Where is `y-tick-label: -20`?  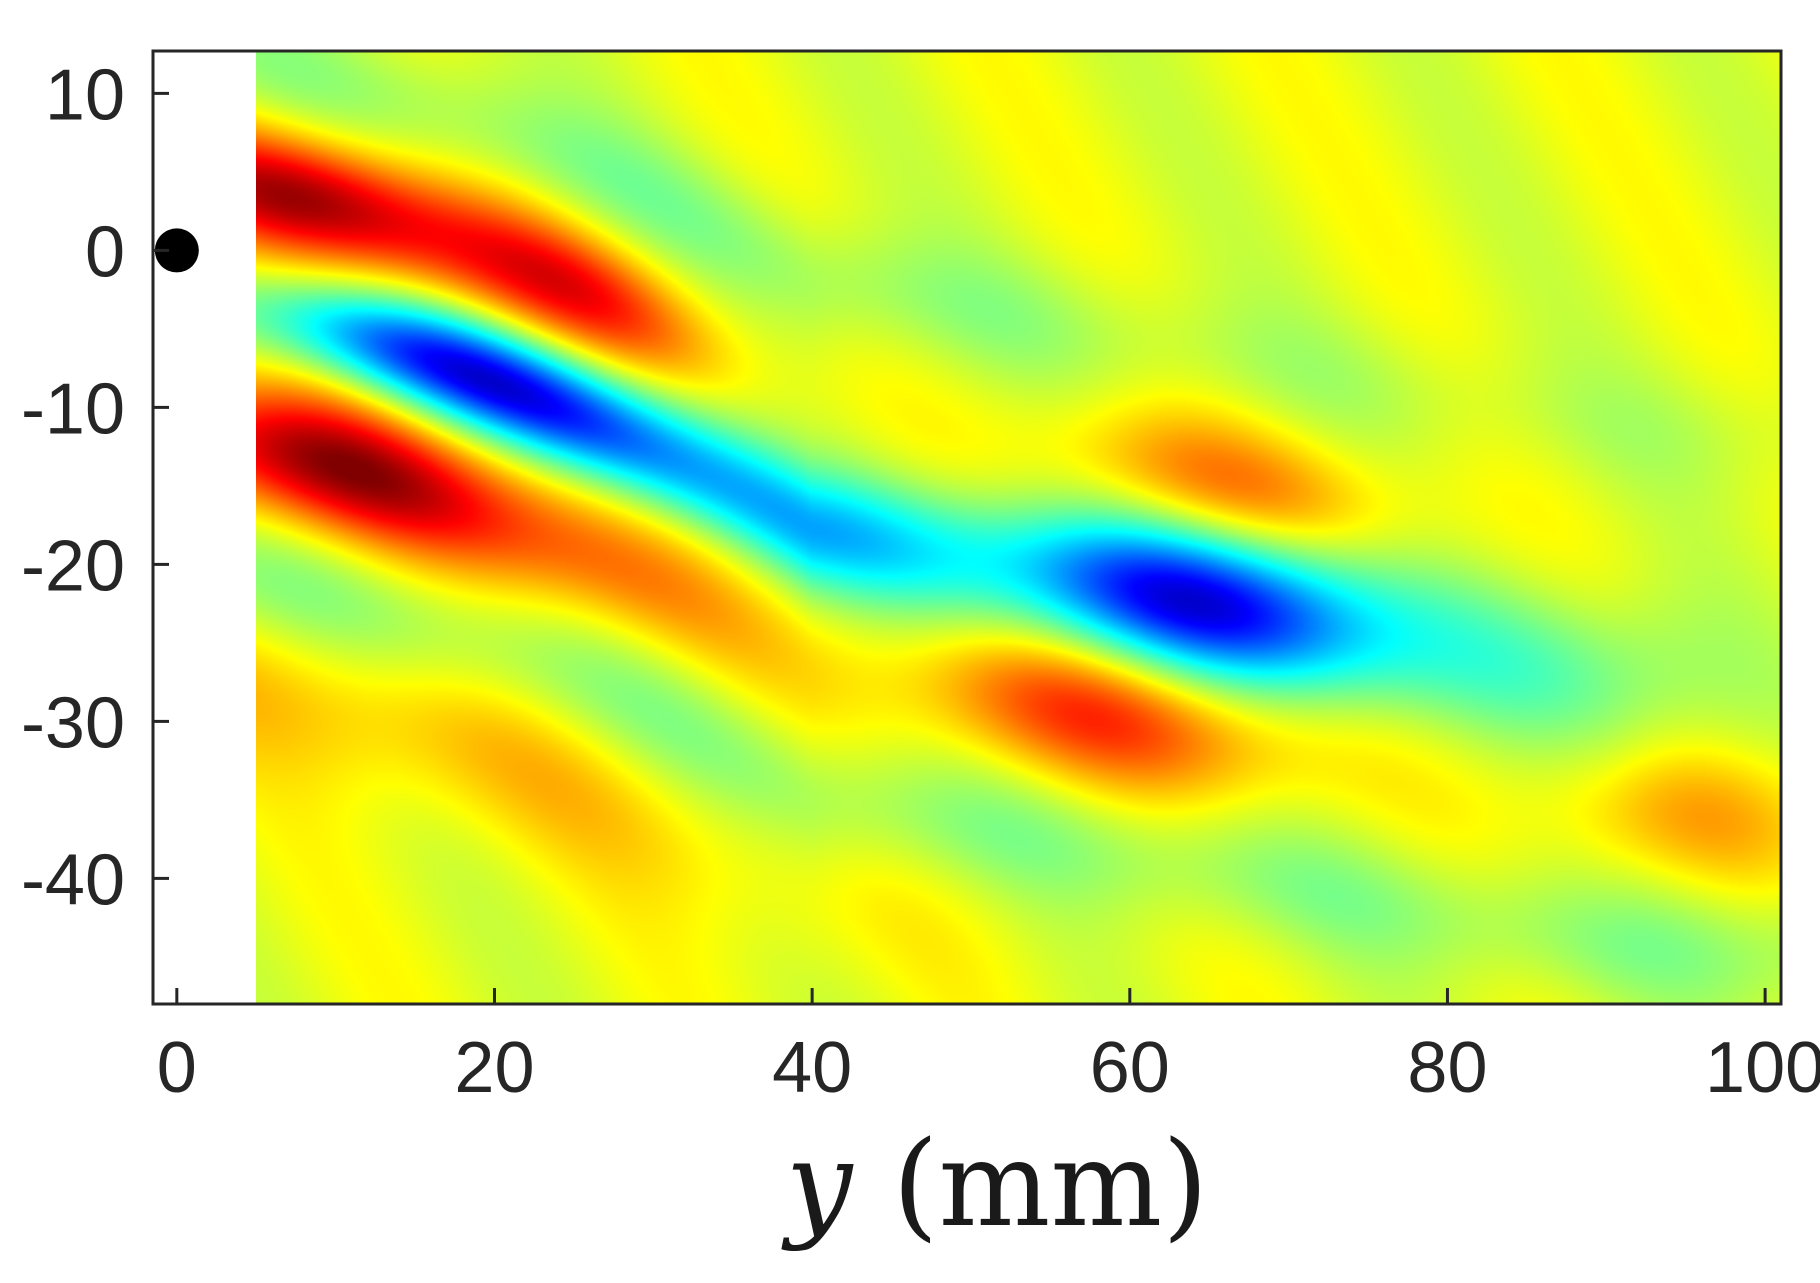 y-tick-label: -20 is located at coordinates (73, 566).